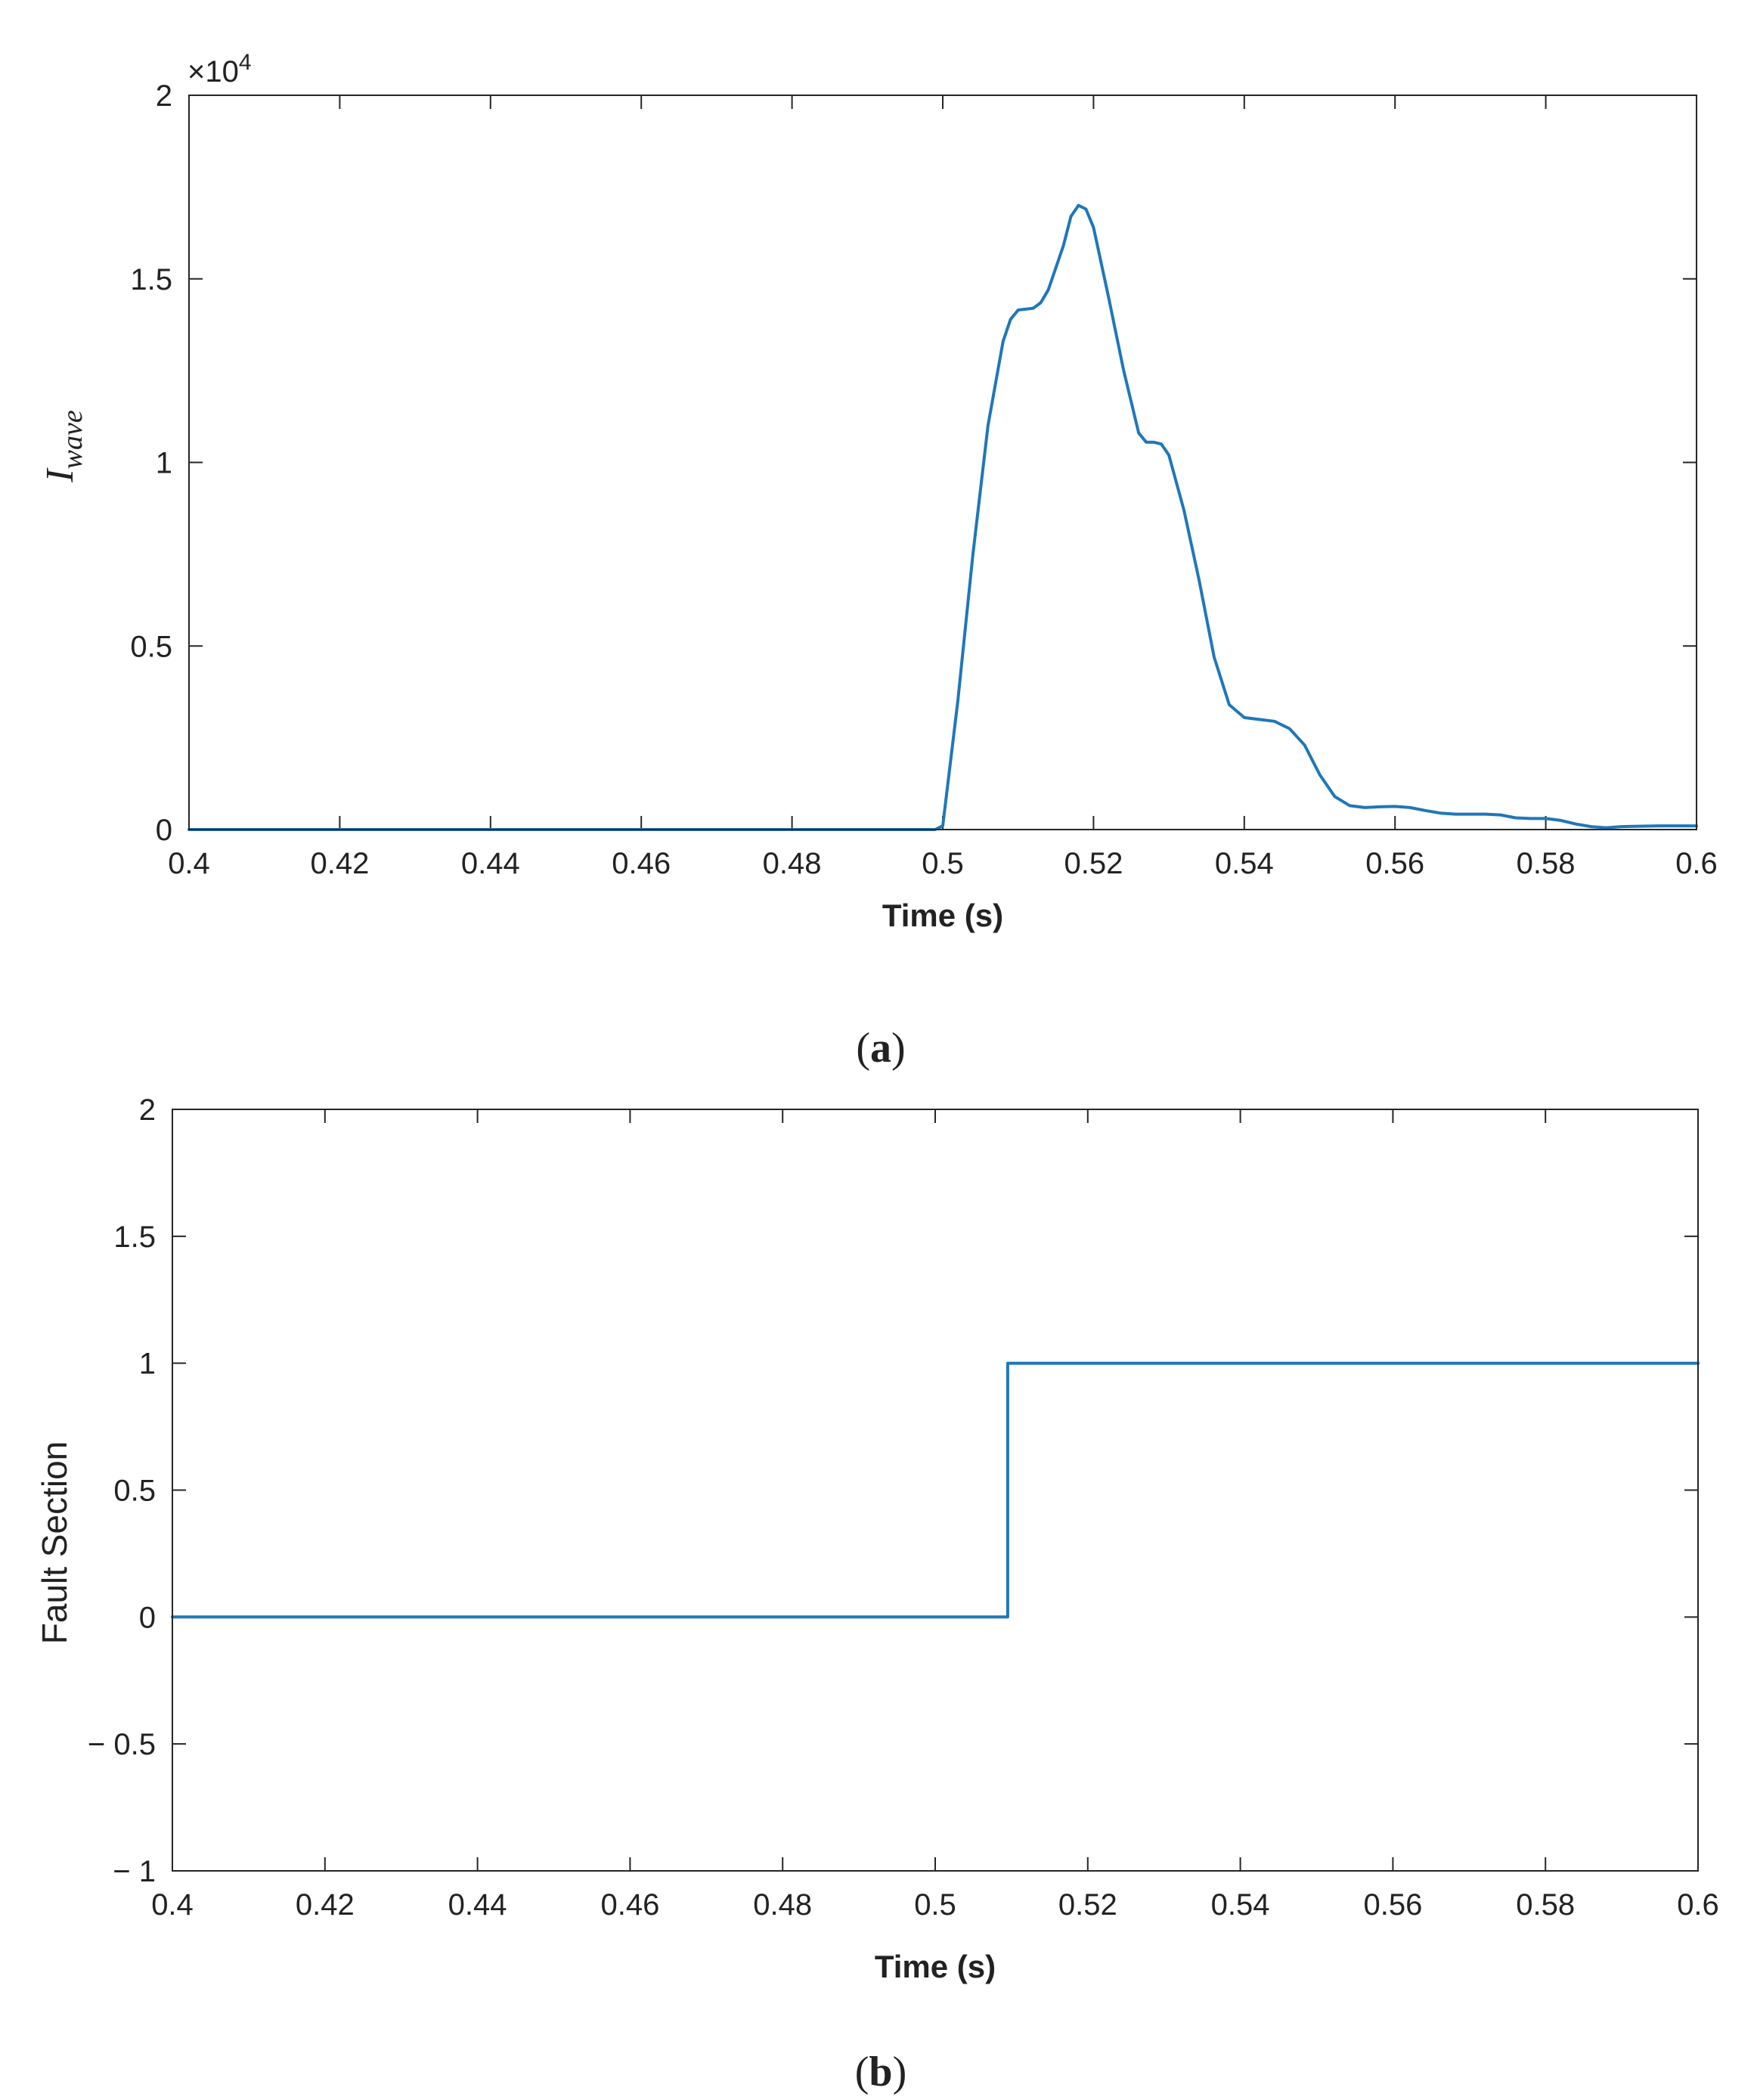 This screenshot has height=2100, width=1757. I want to click on chart-b-y-axis-title: Fault Section, so click(54, 1542).